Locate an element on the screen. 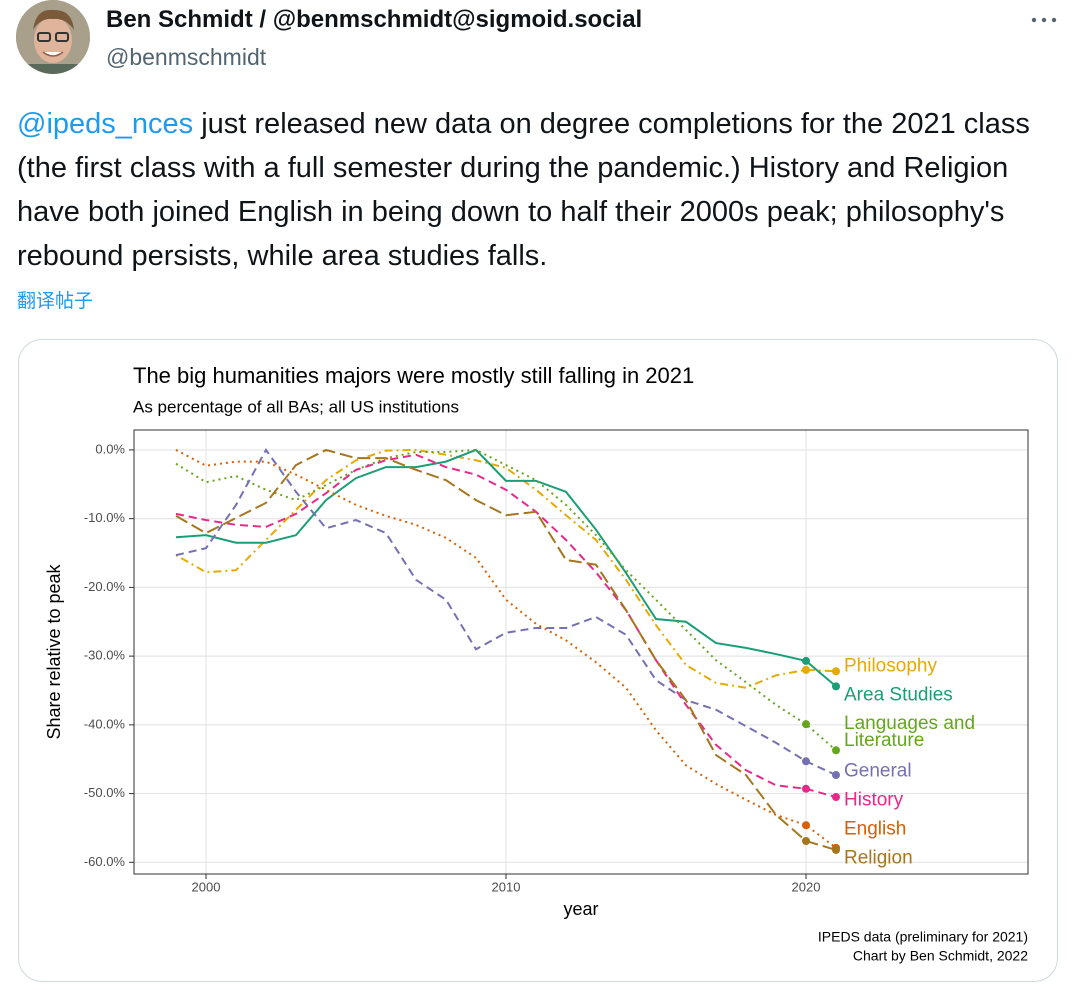 The height and width of the screenshot is (999, 1080). avatar is located at coordinates (53, 37).